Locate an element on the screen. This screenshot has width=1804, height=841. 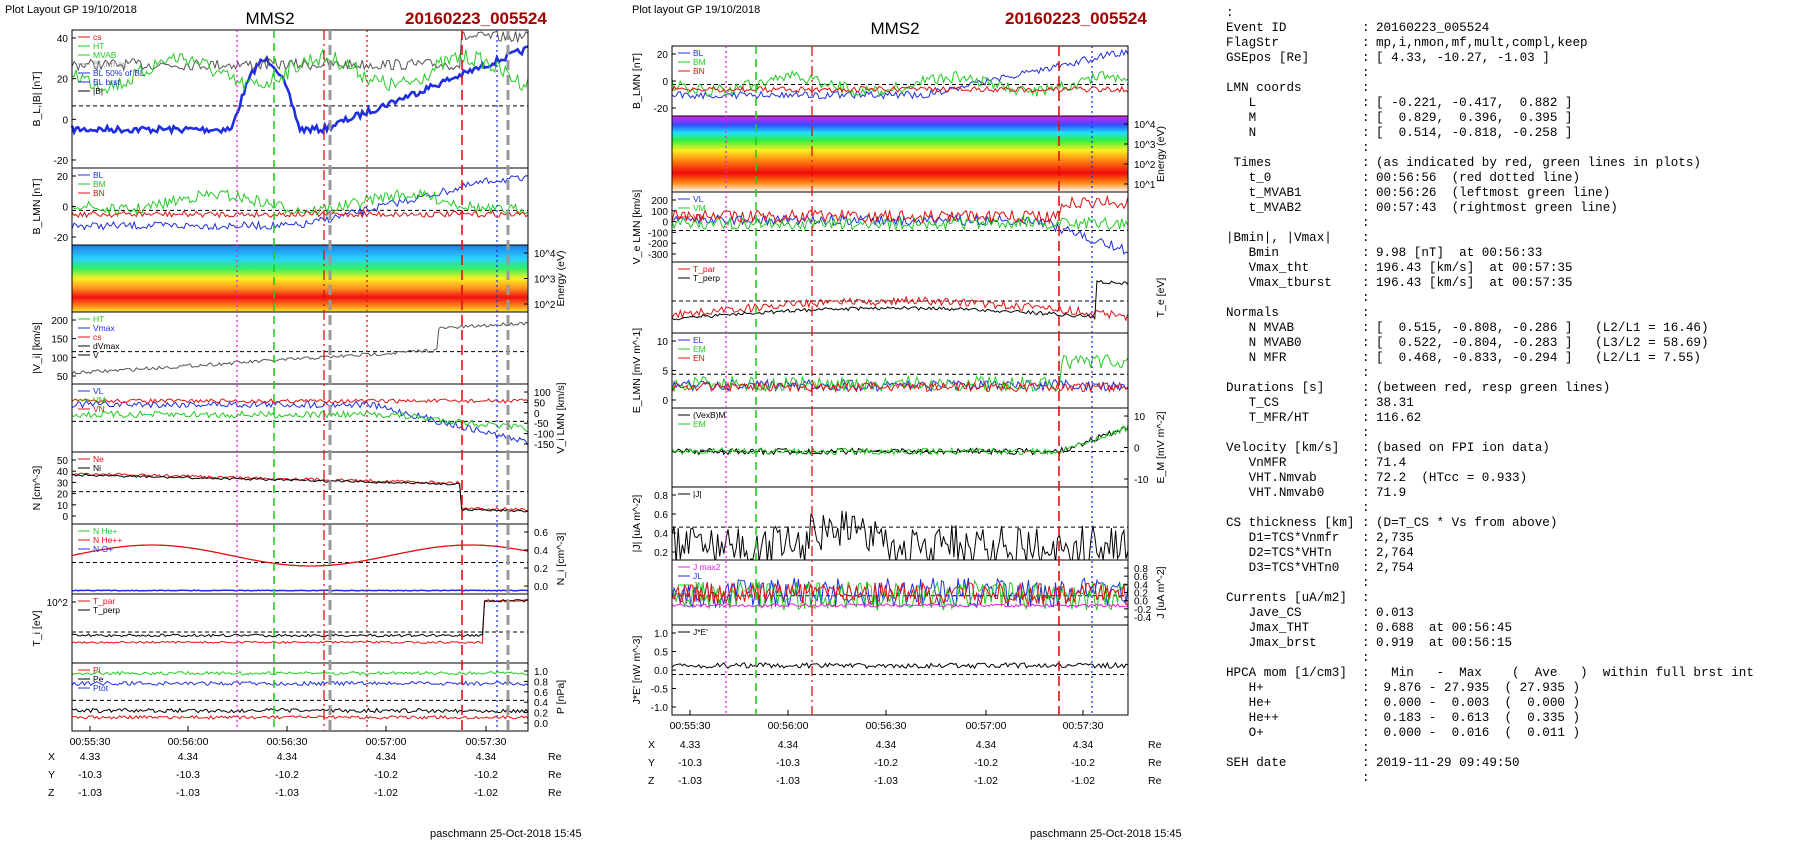
legend-entry: (VexB)M is located at coordinates (709, 415).